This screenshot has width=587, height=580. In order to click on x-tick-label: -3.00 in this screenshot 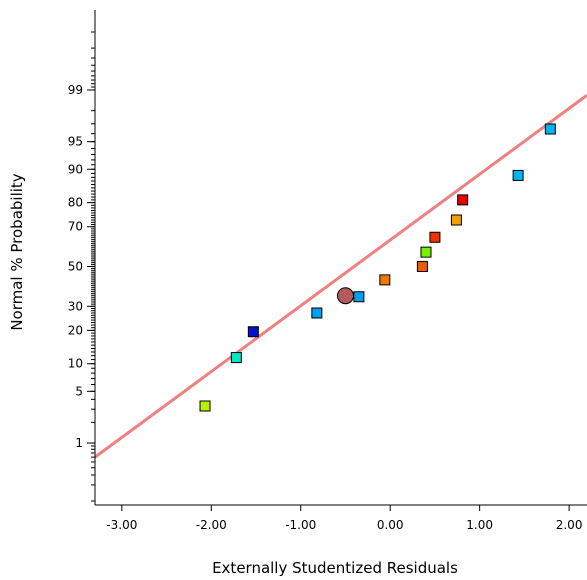, I will do `click(121, 525)`.